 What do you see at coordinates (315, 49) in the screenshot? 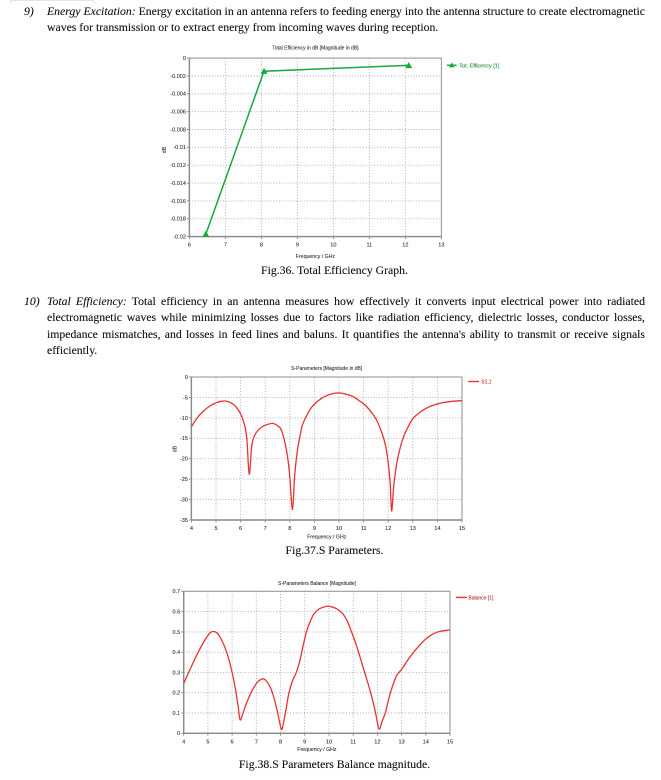
I see `svg-text:Total Efficiency in dB [Magnit: Total Efficiency in dB [Magnitude in dB]` at bounding box center [315, 49].